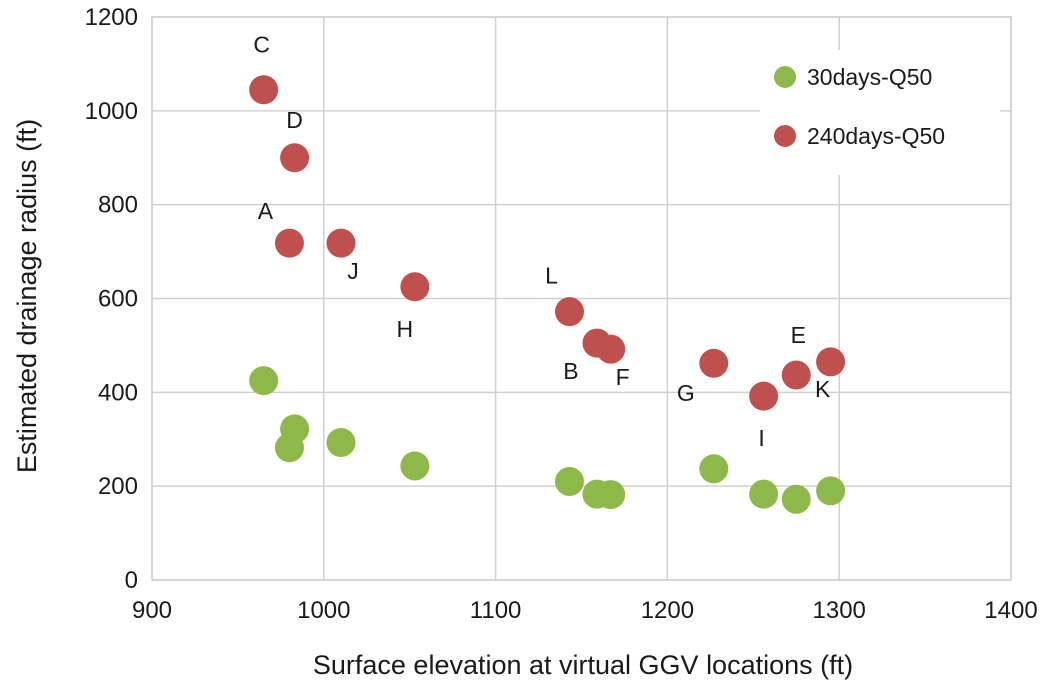 The image size is (1050, 692). I want to click on point-240days-A, so click(289, 243).